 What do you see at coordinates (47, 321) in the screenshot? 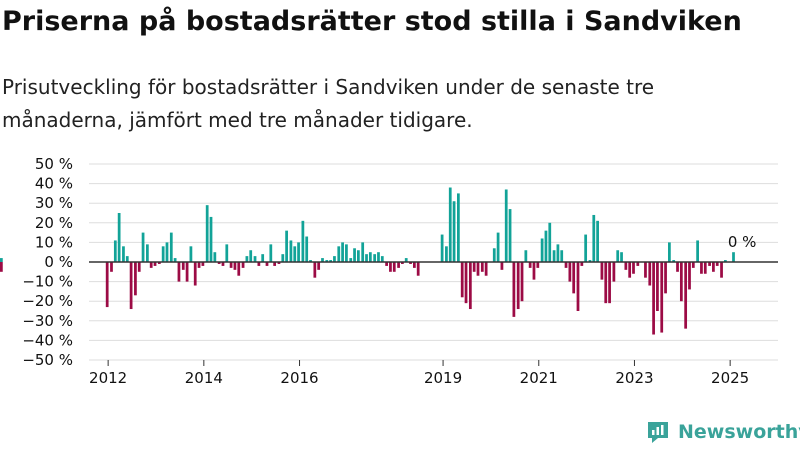
I see `y-tick-label: −30 %` at bounding box center [47, 321].